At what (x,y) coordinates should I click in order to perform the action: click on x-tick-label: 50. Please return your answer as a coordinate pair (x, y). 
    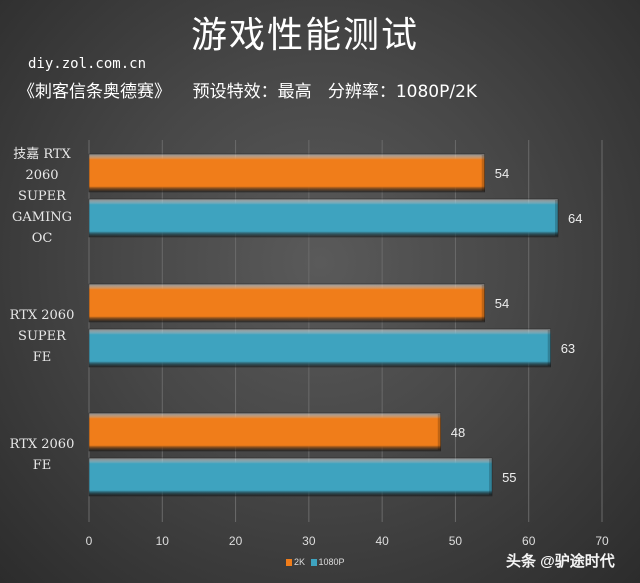
    Looking at the image, I should click on (456, 541).